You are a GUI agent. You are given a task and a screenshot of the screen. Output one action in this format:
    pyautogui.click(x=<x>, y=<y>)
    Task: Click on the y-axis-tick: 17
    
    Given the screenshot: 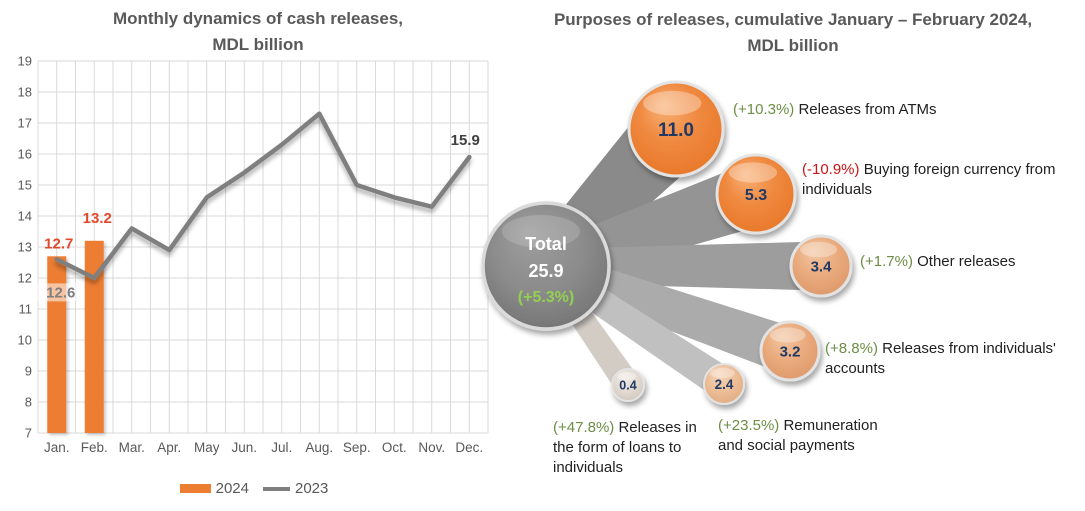 What is the action you would take?
    pyautogui.click(x=25, y=123)
    